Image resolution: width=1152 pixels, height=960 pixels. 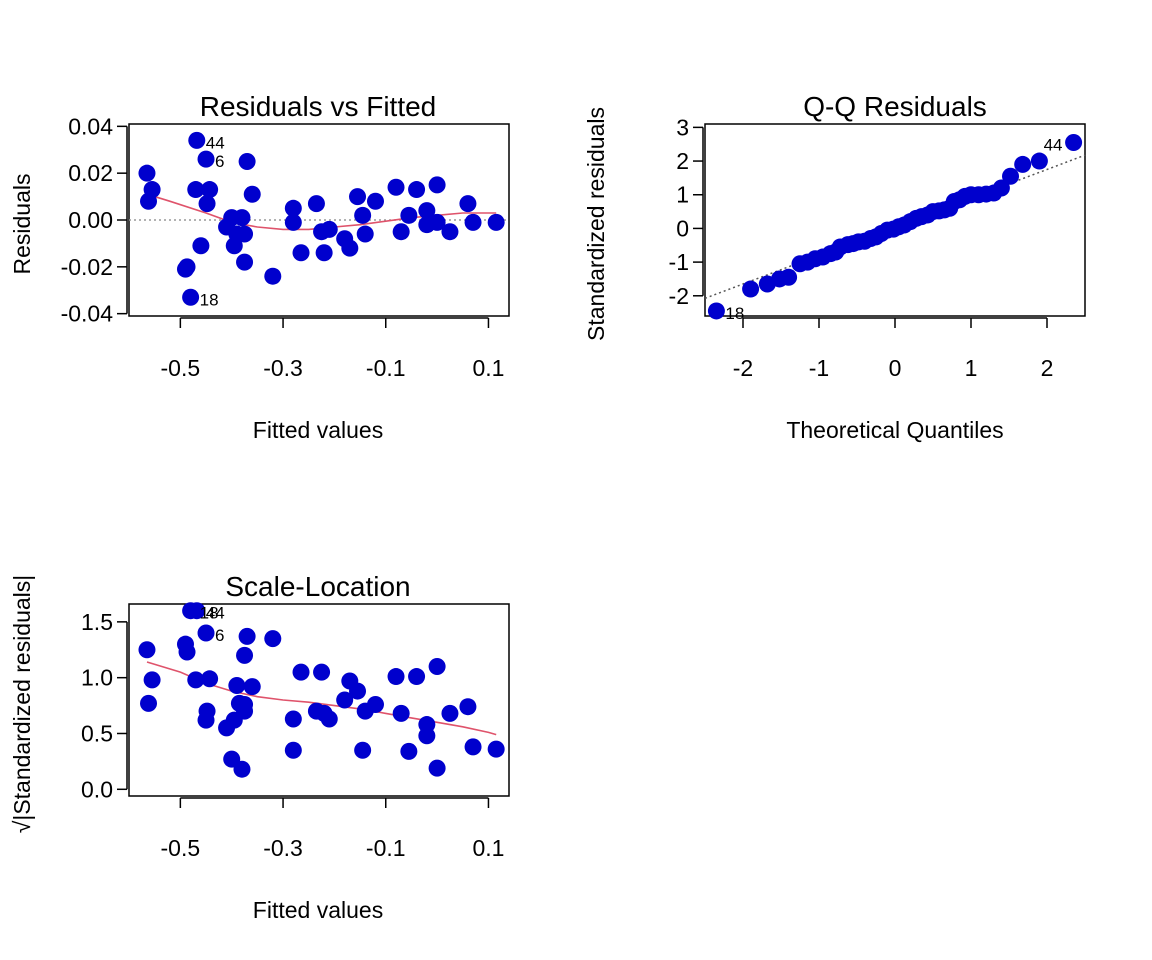 I want to click on smooth-curve, so click(x=321, y=698).